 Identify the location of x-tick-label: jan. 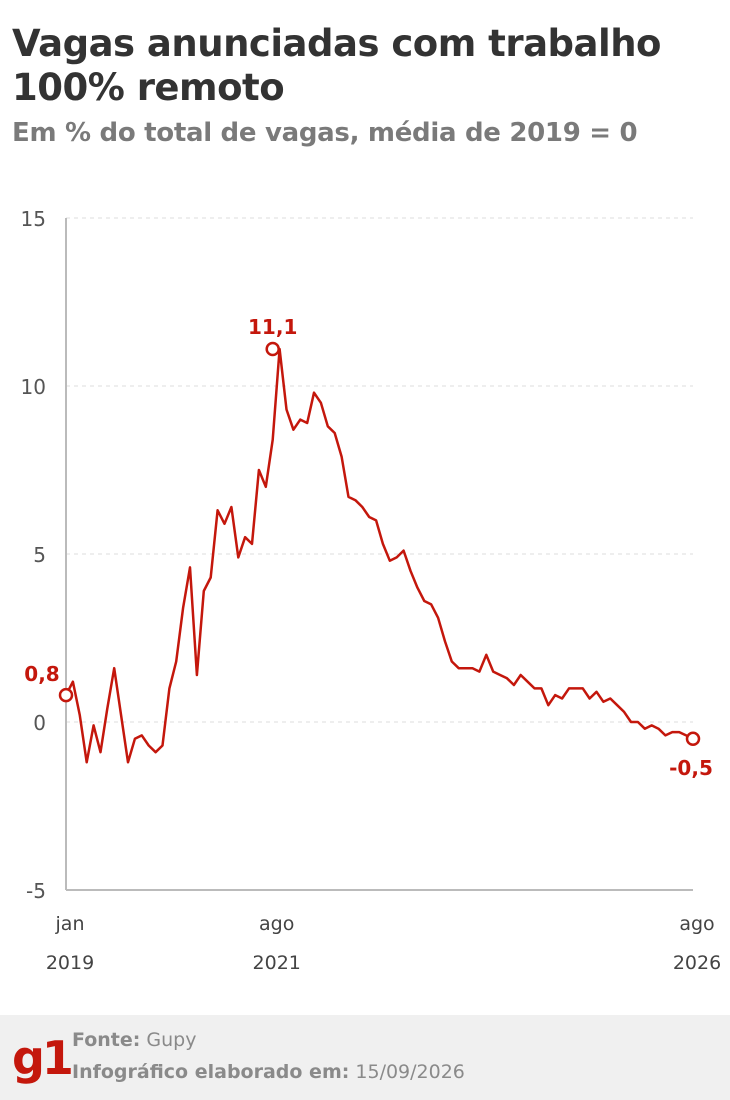
(70, 924).